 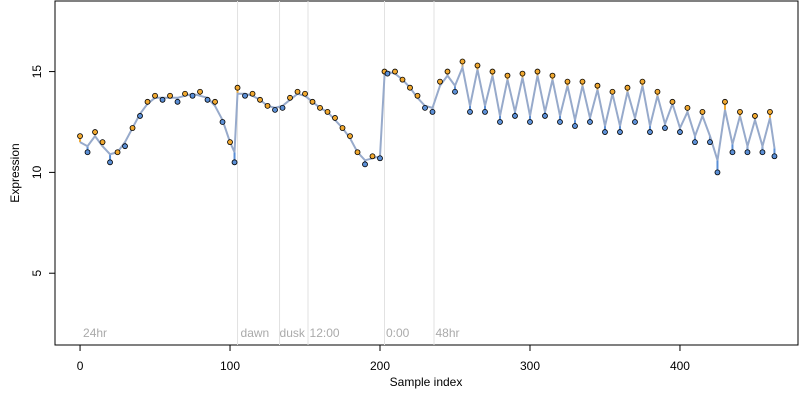 What do you see at coordinates (293, 333) in the screenshot?
I see `annotation: dusk` at bounding box center [293, 333].